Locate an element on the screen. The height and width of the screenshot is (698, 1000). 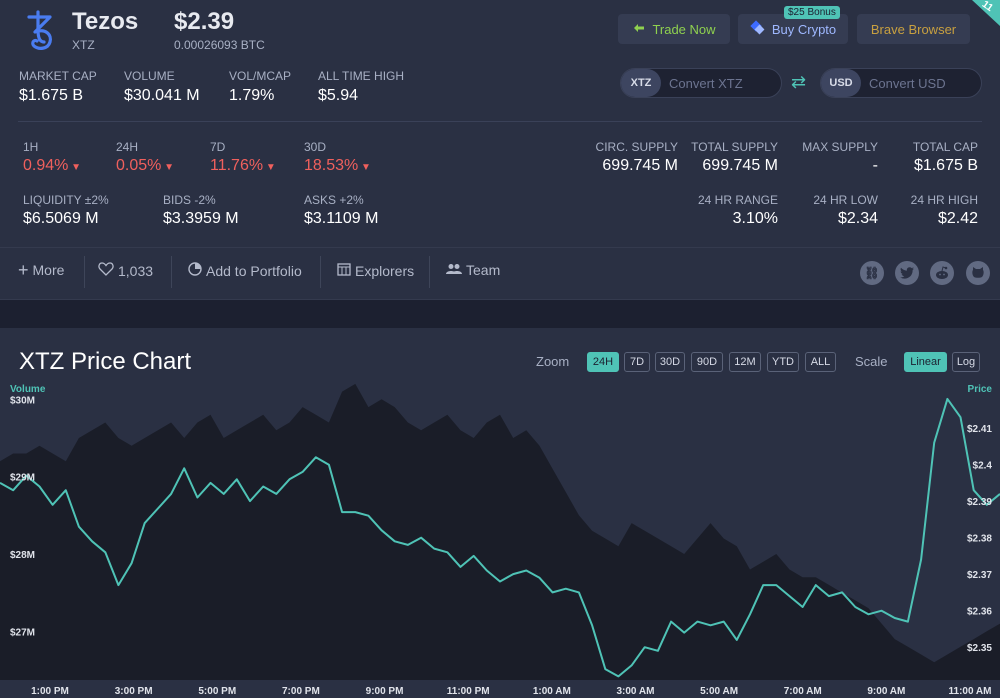
asks-label: ASKS +2% is located at coordinates (334, 200).